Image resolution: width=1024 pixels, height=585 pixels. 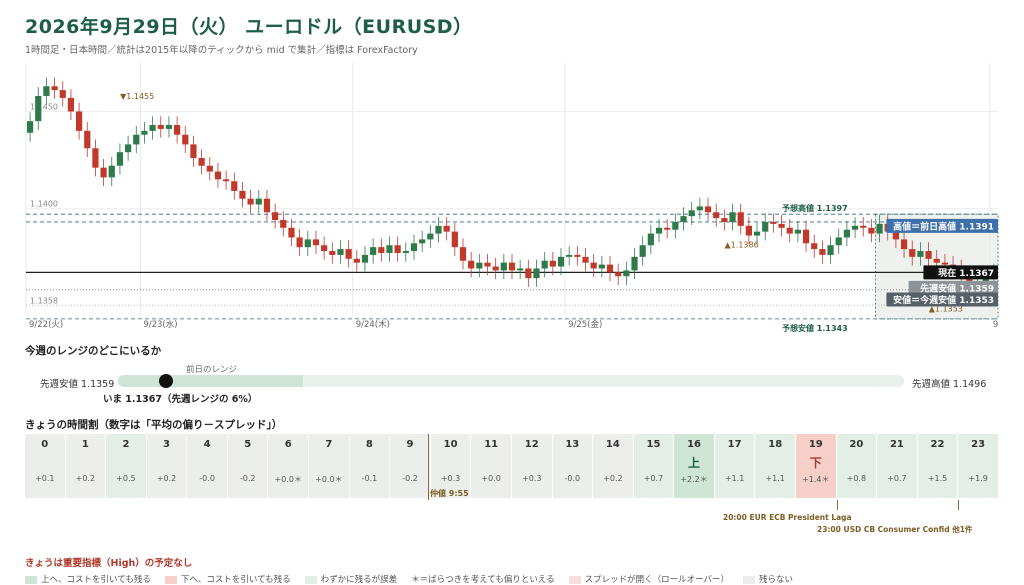 I want to click on legend-label: ＊＝ばらつきを考えても偏りといえる, so click(x=483, y=580).